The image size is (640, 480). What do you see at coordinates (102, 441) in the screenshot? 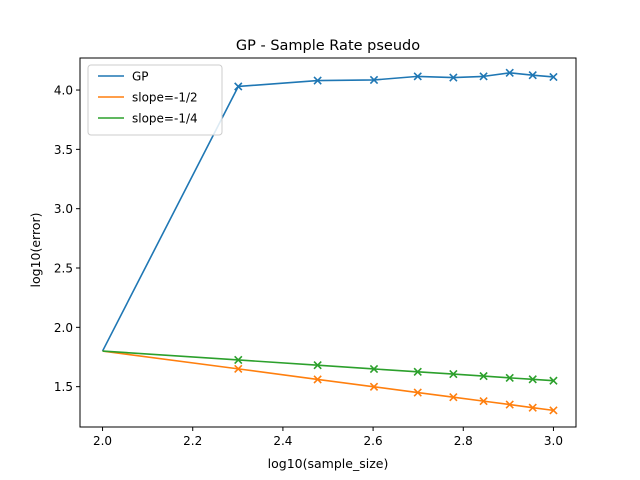
I see `x-tick-label-0: 2.0` at bounding box center [102, 441].